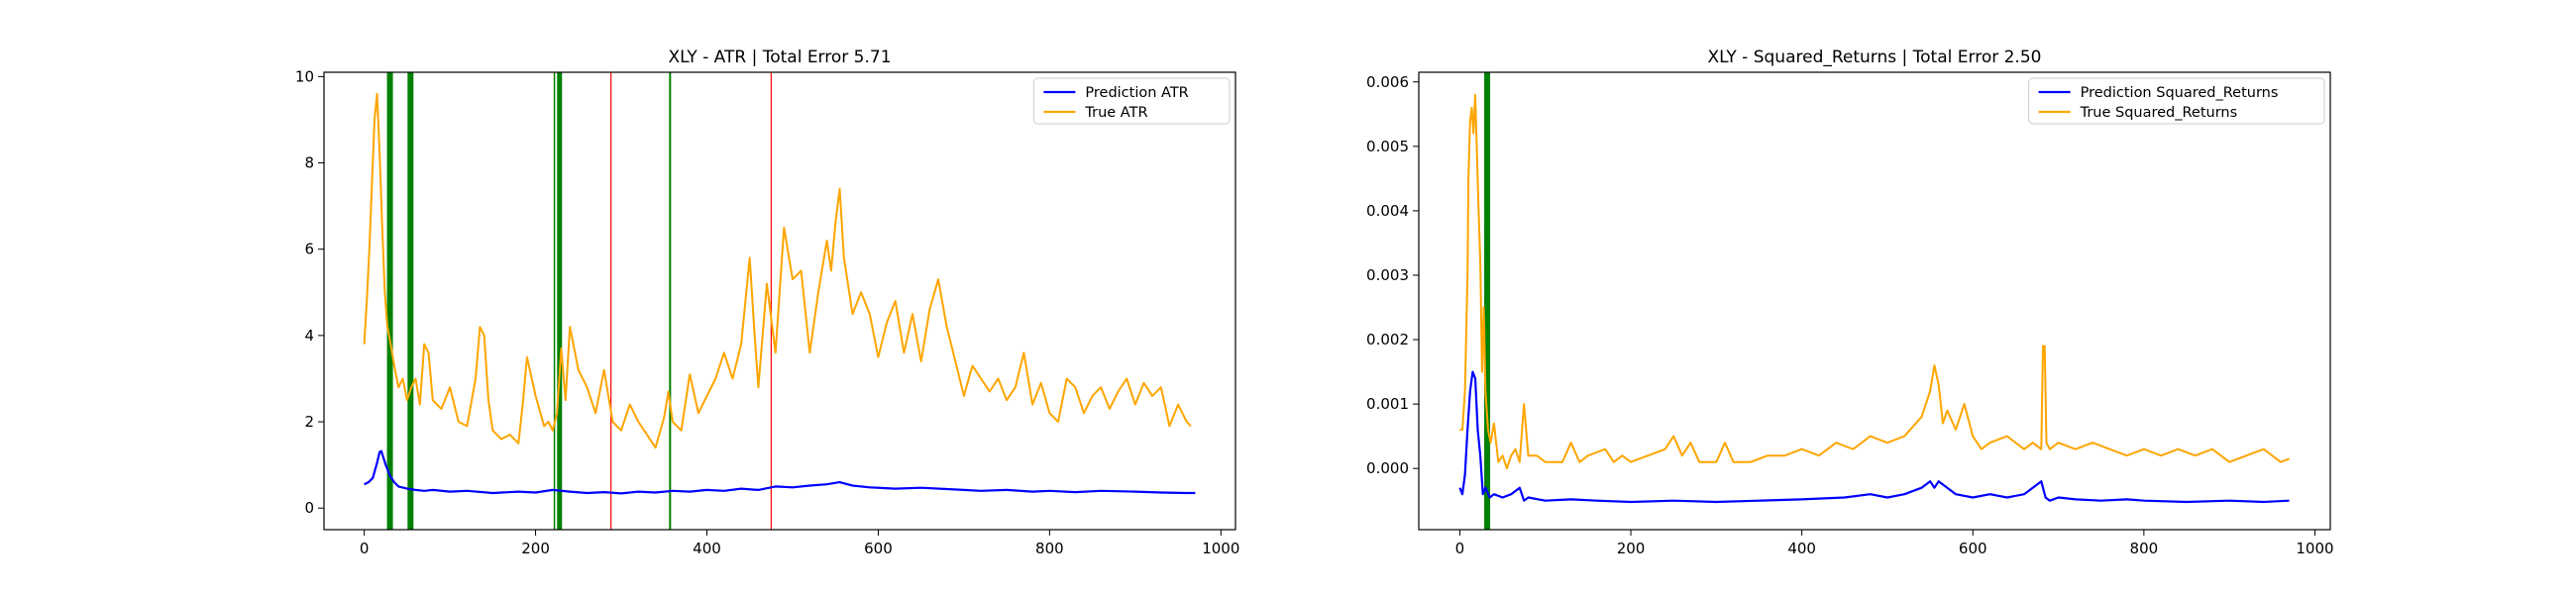  Describe the element at coordinates (1875, 57) in the screenshot. I see `squared-returns-chart-title: XLY - Squared_Returns | Total Error 2.50` at that location.